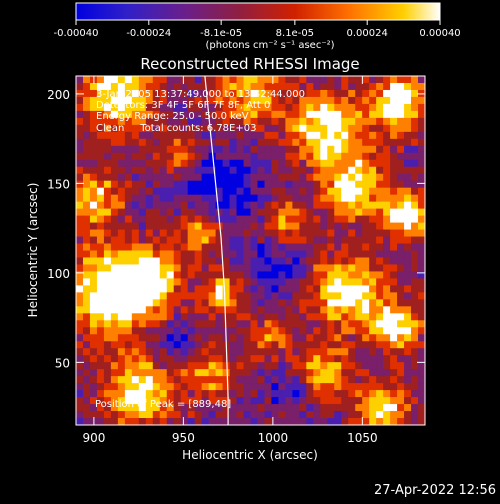 The width and height of the screenshot is (500, 504). What do you see at coordinates (183, 438) in the screenshot?
I see `x-tick-label: 950` at bounding box center [183, 438].